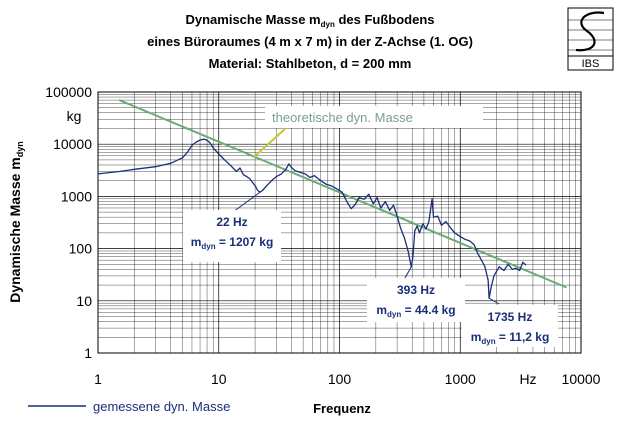 This screenshot has height=422, width=619. Describe the element at coordinates (232, 243) in the screenshot. I see `annotation-mass: mdyn = 1207 kg` at that location.